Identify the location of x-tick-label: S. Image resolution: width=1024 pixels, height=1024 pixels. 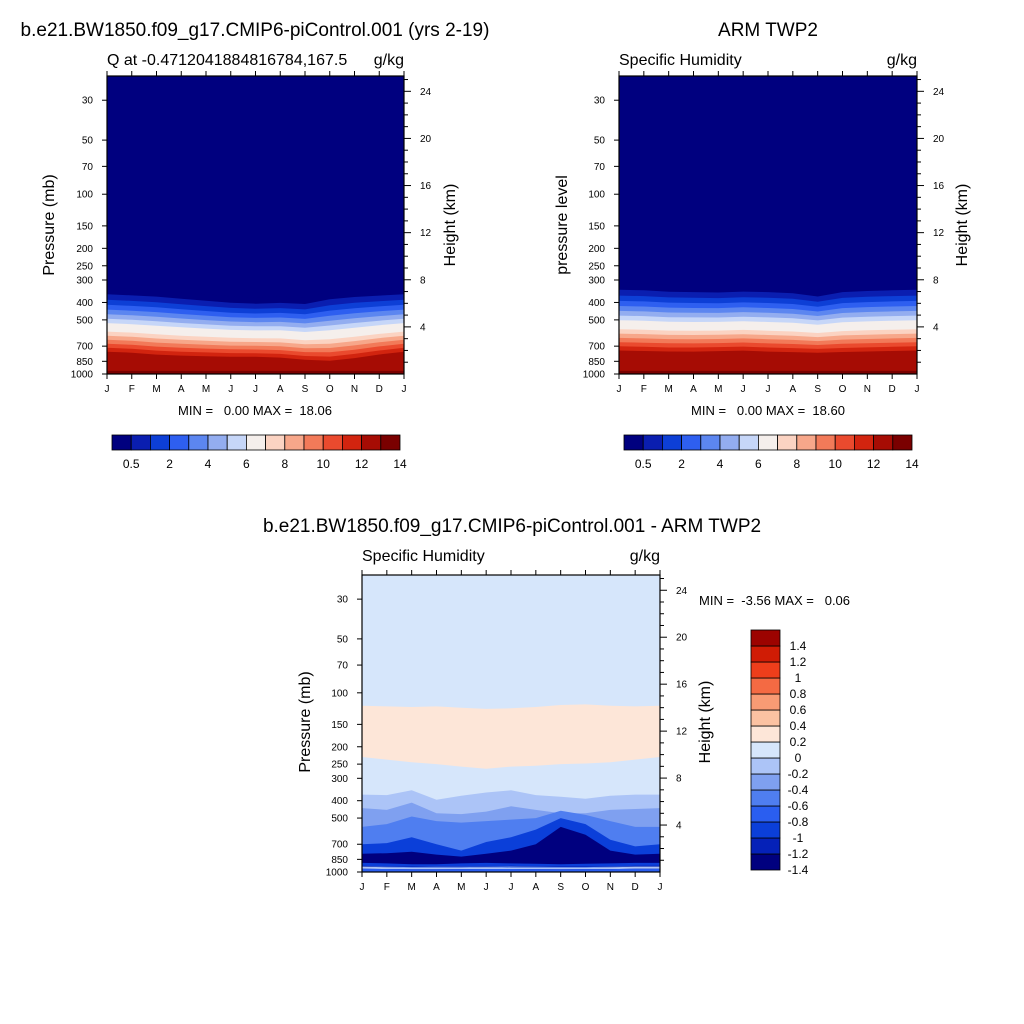
(560, 887).